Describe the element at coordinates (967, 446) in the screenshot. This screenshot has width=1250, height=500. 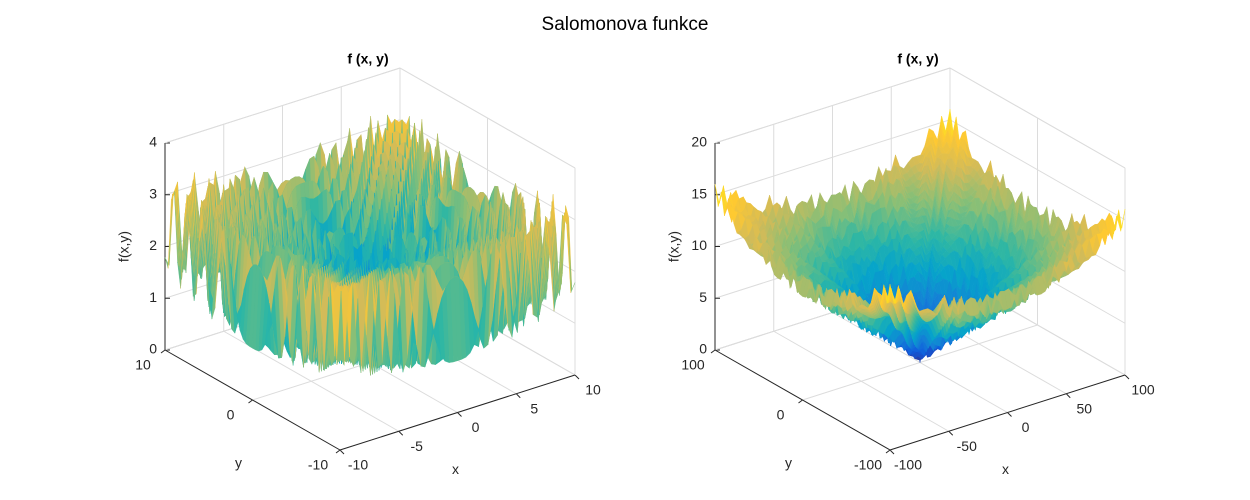
I see `x-tick-label: -50` at that location.